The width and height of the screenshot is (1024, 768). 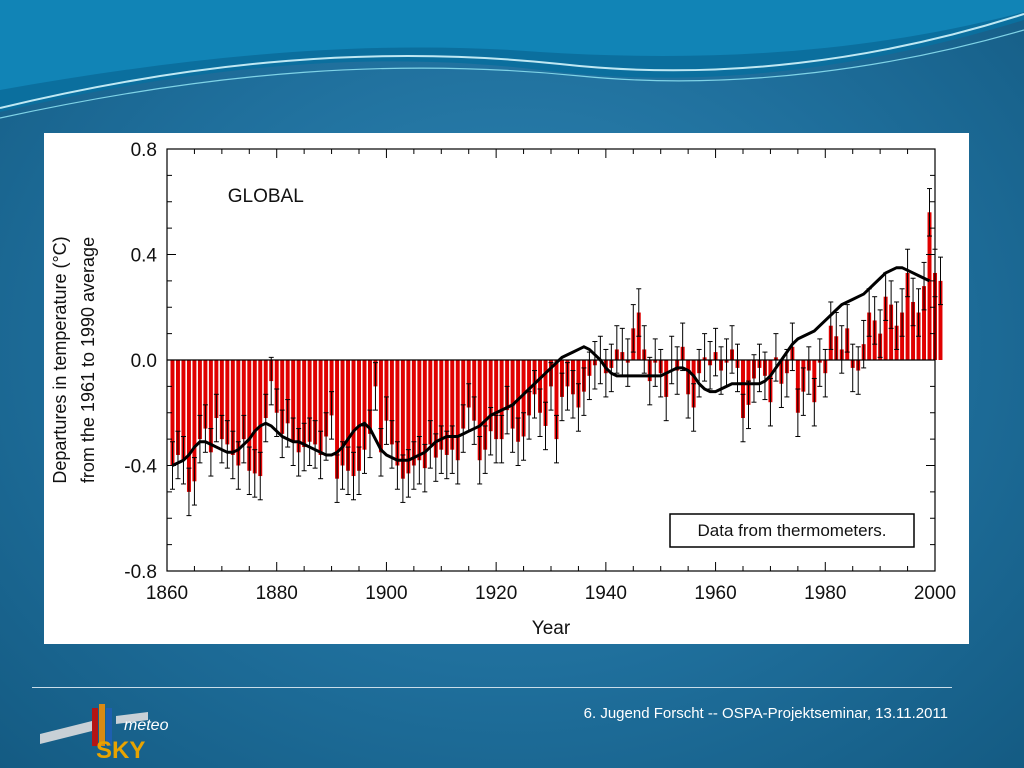 I want to click on x-tick-label: 2000, so click(x=935, y=593).